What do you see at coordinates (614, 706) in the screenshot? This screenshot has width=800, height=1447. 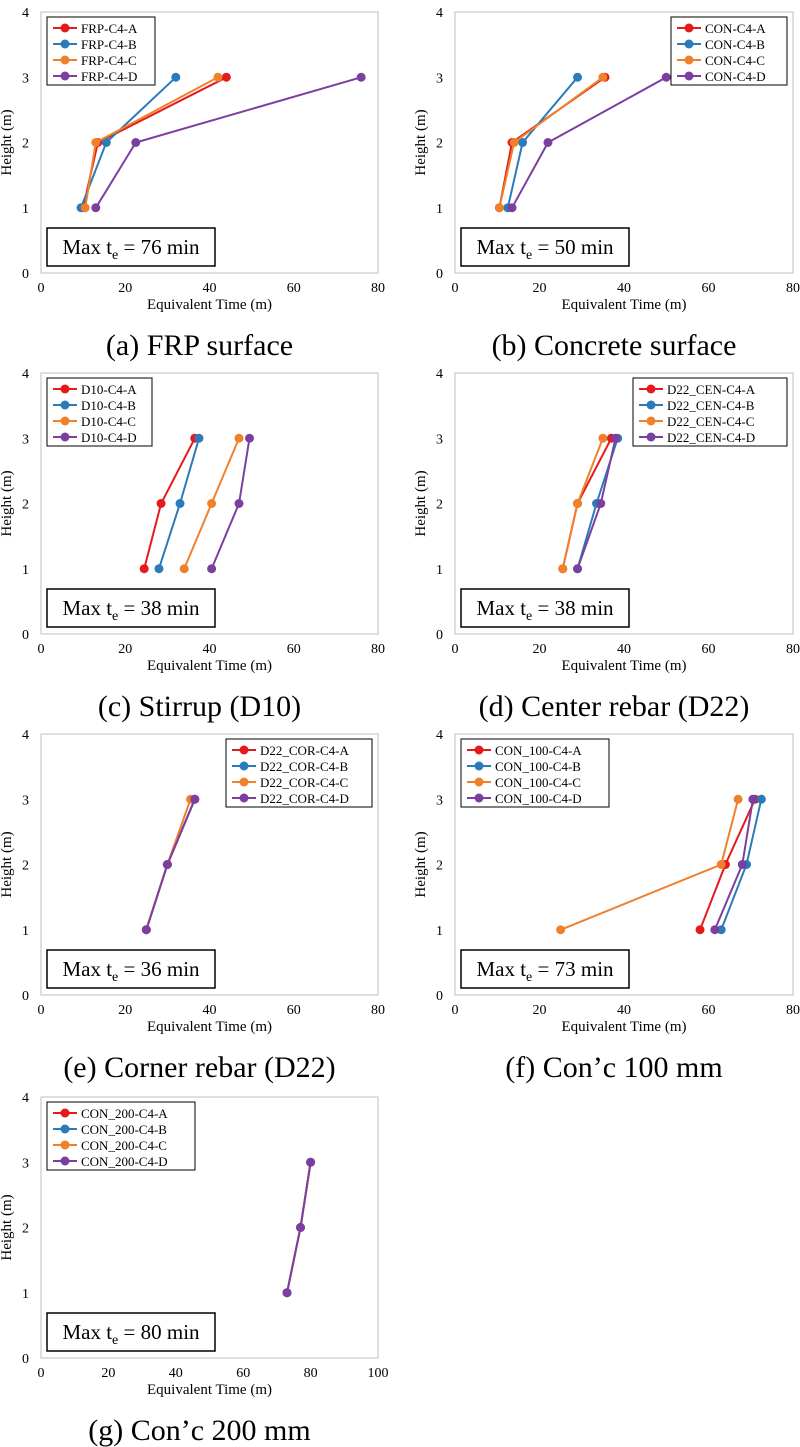 I see `panel-caption: (d) Center rebar (D22)` at bounding box center [614, 706].